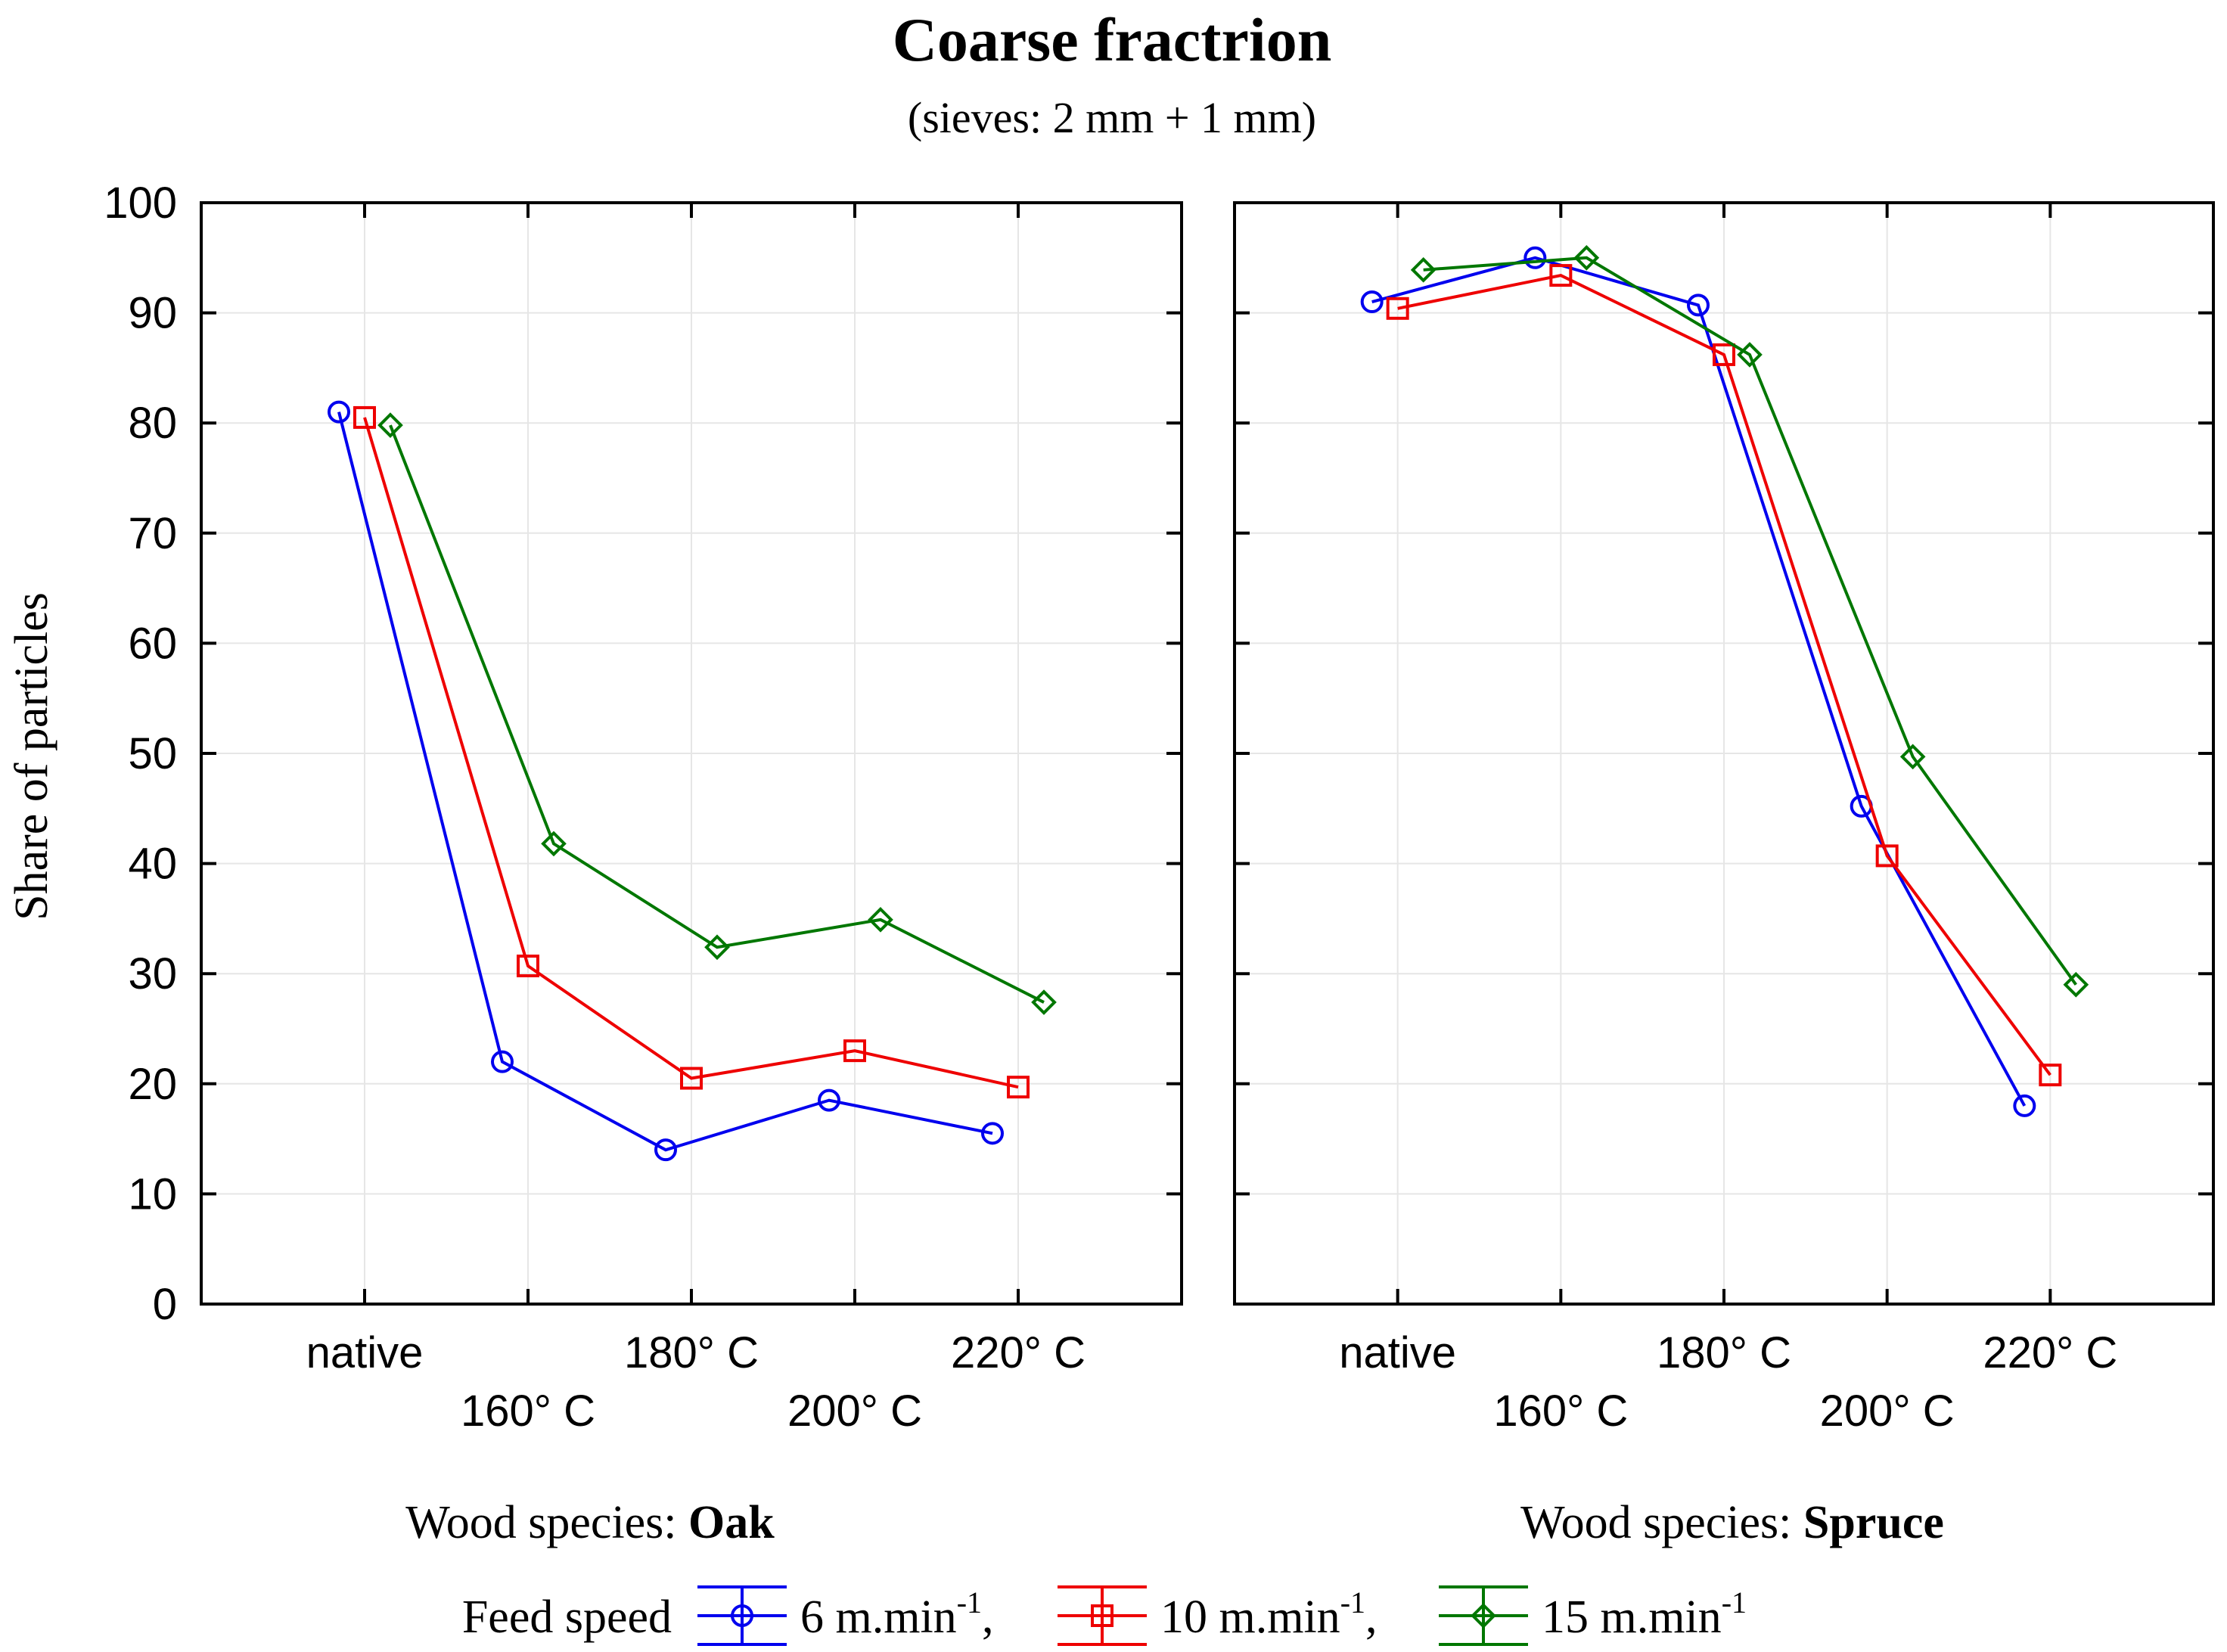 The width and height of the screenshot is (2227, 1652). Describe the element at coordinates (1112, 39) in the screenshot. I see `chart-title: Coarse fractrion` at that location.